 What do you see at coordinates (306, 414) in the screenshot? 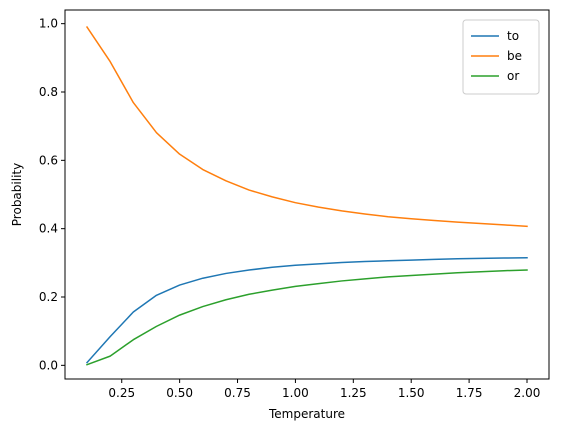
I see `x-axis-label: Temperature` at bounding box center [306, 414].